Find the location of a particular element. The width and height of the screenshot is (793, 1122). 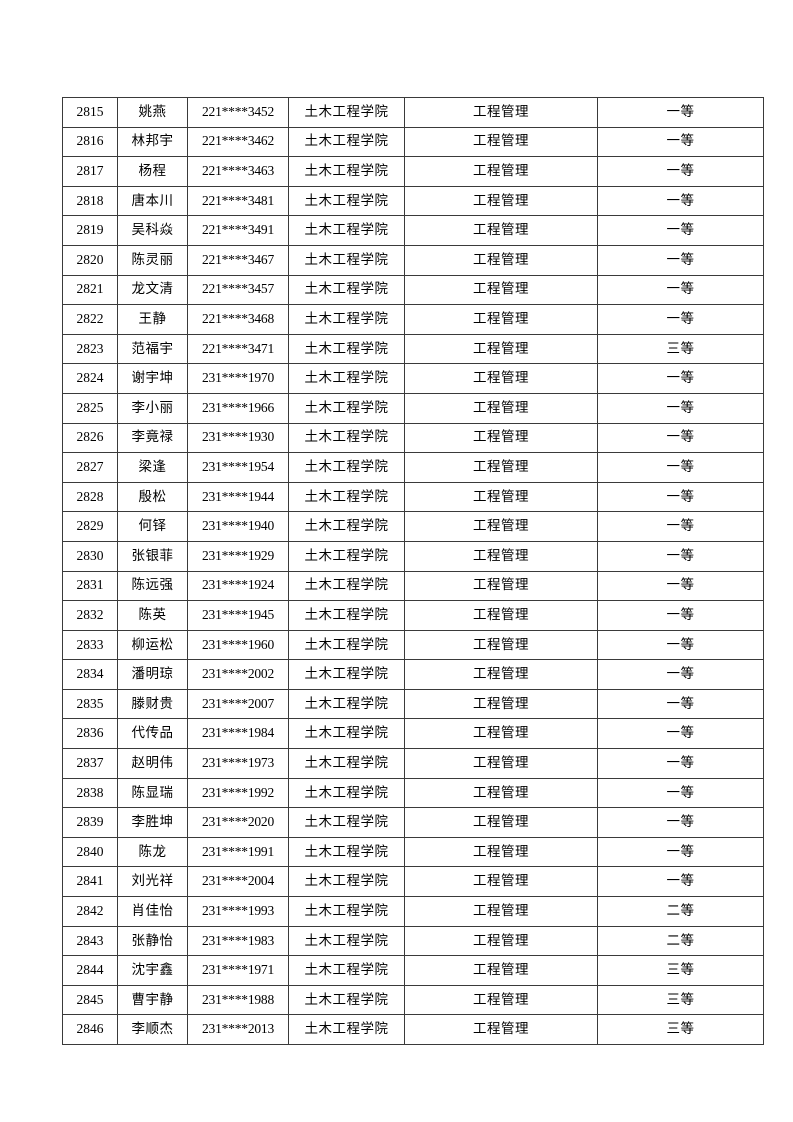

table-row: 2838 陈显瑞 231****1992 土木工程学院 工程管理 一等 is located at coordinates (413, 793).